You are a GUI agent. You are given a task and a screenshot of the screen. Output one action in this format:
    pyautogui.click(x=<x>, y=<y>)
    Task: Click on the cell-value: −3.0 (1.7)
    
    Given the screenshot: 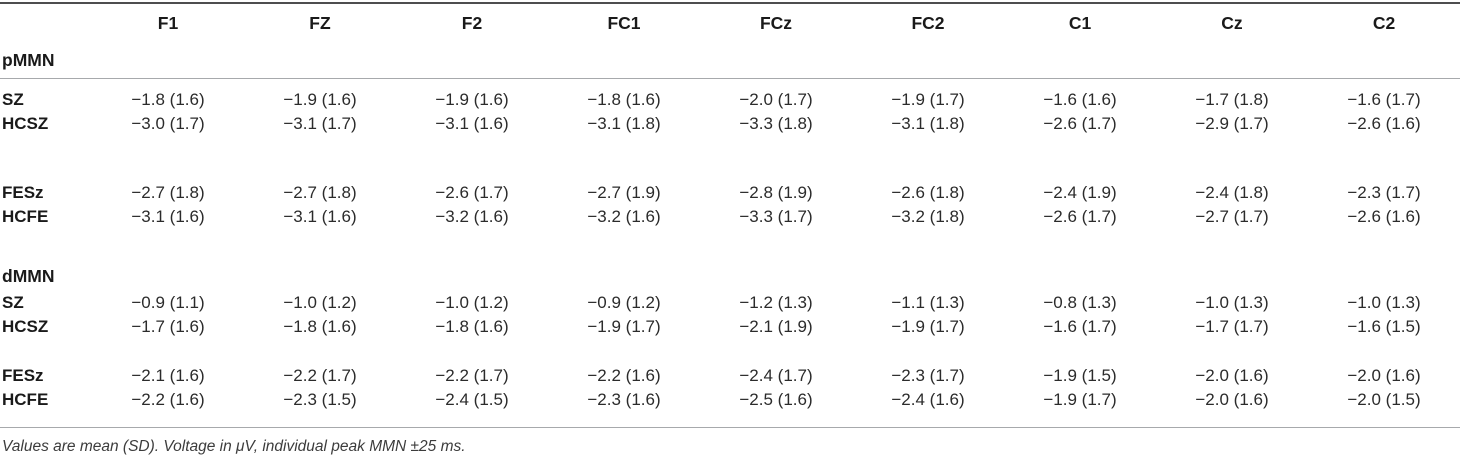 What is the action you would take?
    pyautogui.click(x=168, y=123)
    